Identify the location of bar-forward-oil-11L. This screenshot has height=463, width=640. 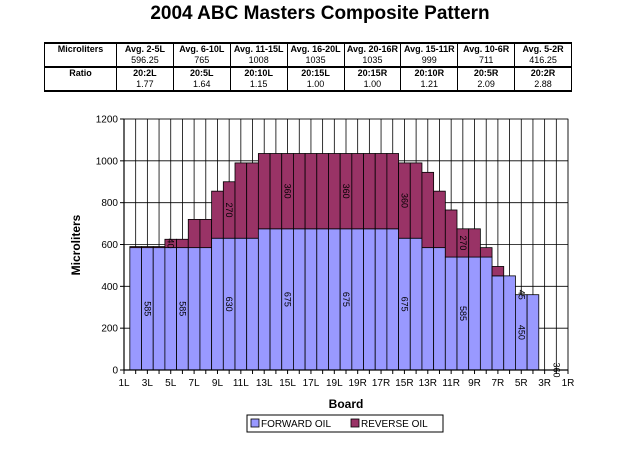
(241, 304).